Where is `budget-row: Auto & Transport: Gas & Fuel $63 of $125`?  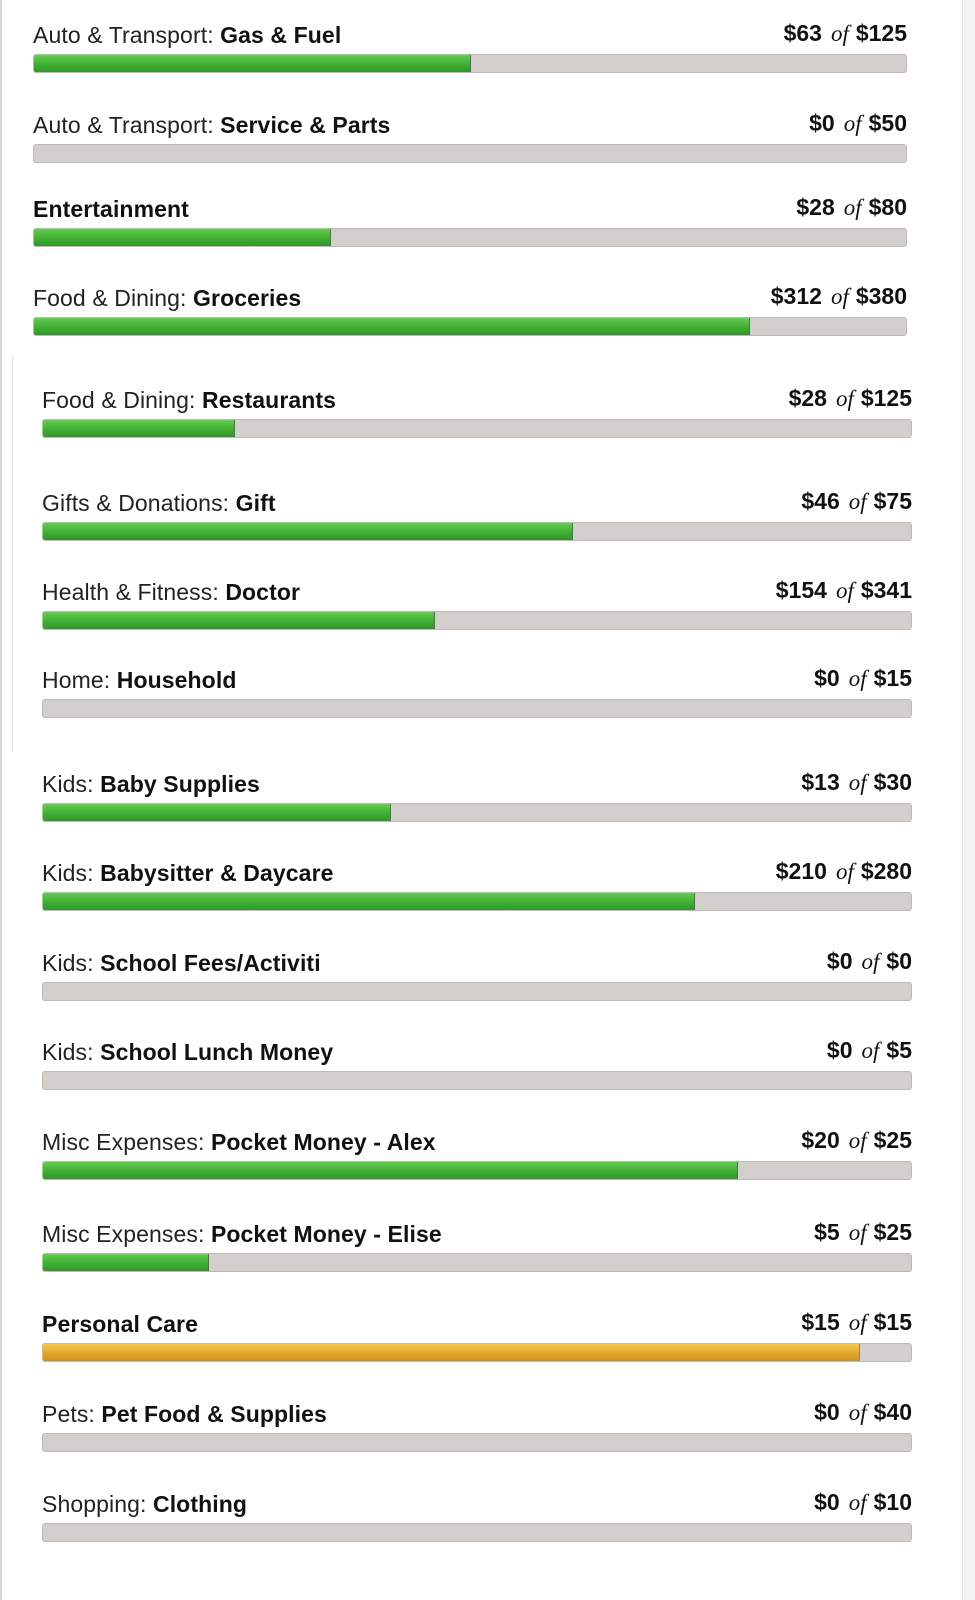
budget-row: Auto & Transport: Gas & Fuel $63 of $125 is located at coordinates (470, 50).